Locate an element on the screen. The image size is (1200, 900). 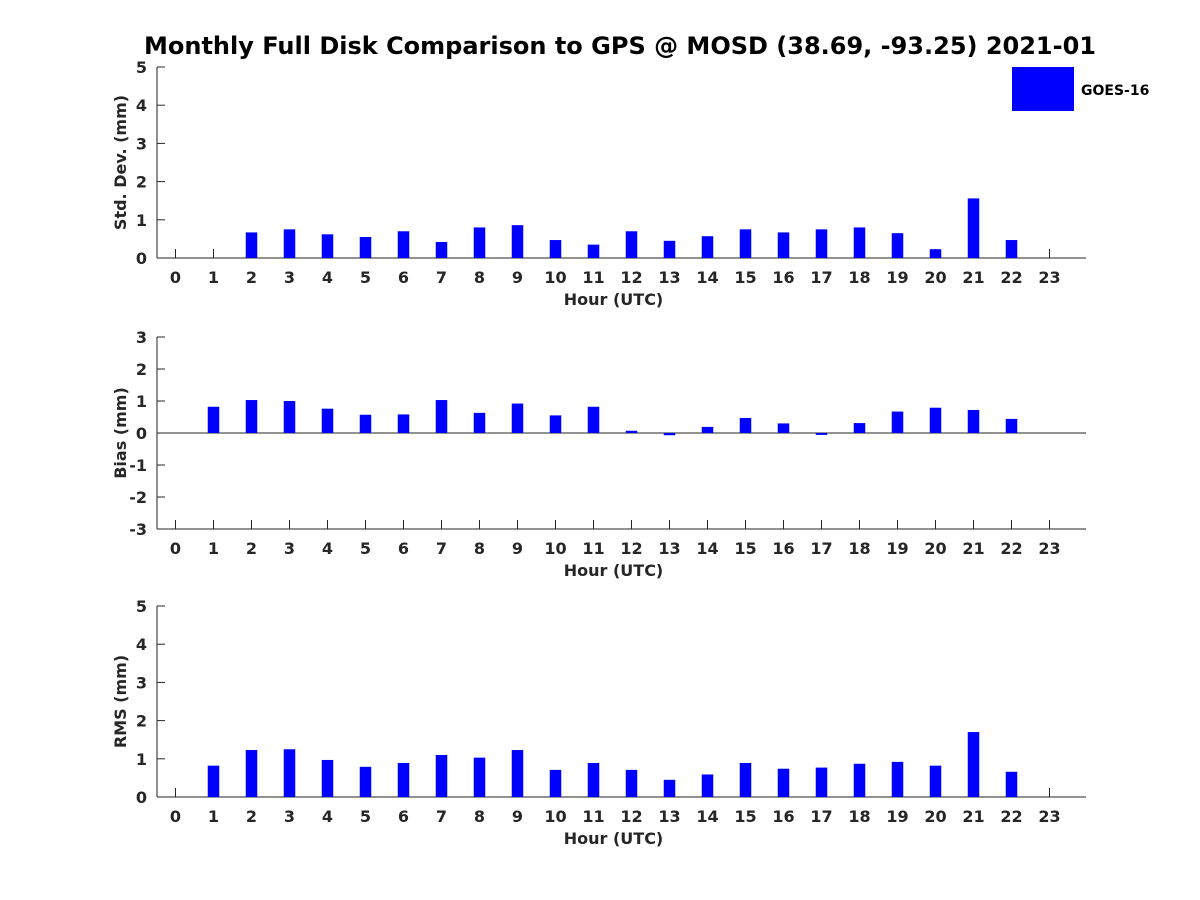
x-tick-label: 23 is located at coordinates (1049, 277).